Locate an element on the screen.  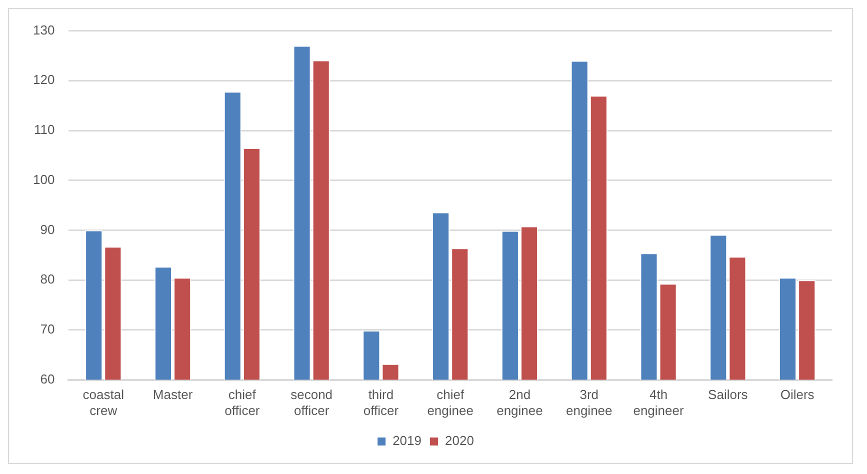
y-tick-label: 110 is located at coordinates (44, 130).